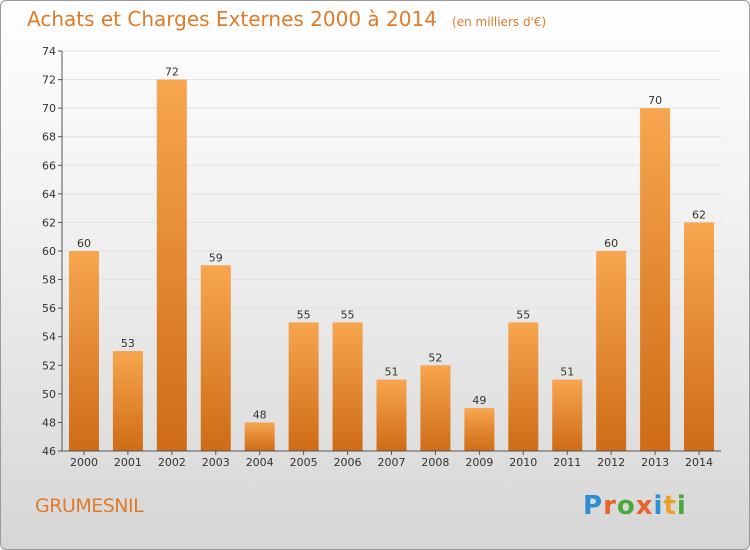  I want to click on bar-2005, so click(303, 386).